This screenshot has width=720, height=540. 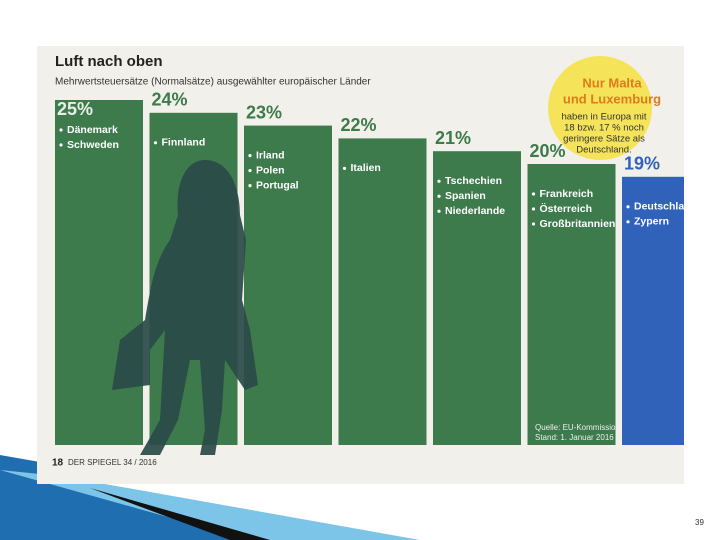 What do you see at coordinates (612, 98) in the screenshot?
I see `annotation-title: und Luxemburg` at bounding box center [612, 98].